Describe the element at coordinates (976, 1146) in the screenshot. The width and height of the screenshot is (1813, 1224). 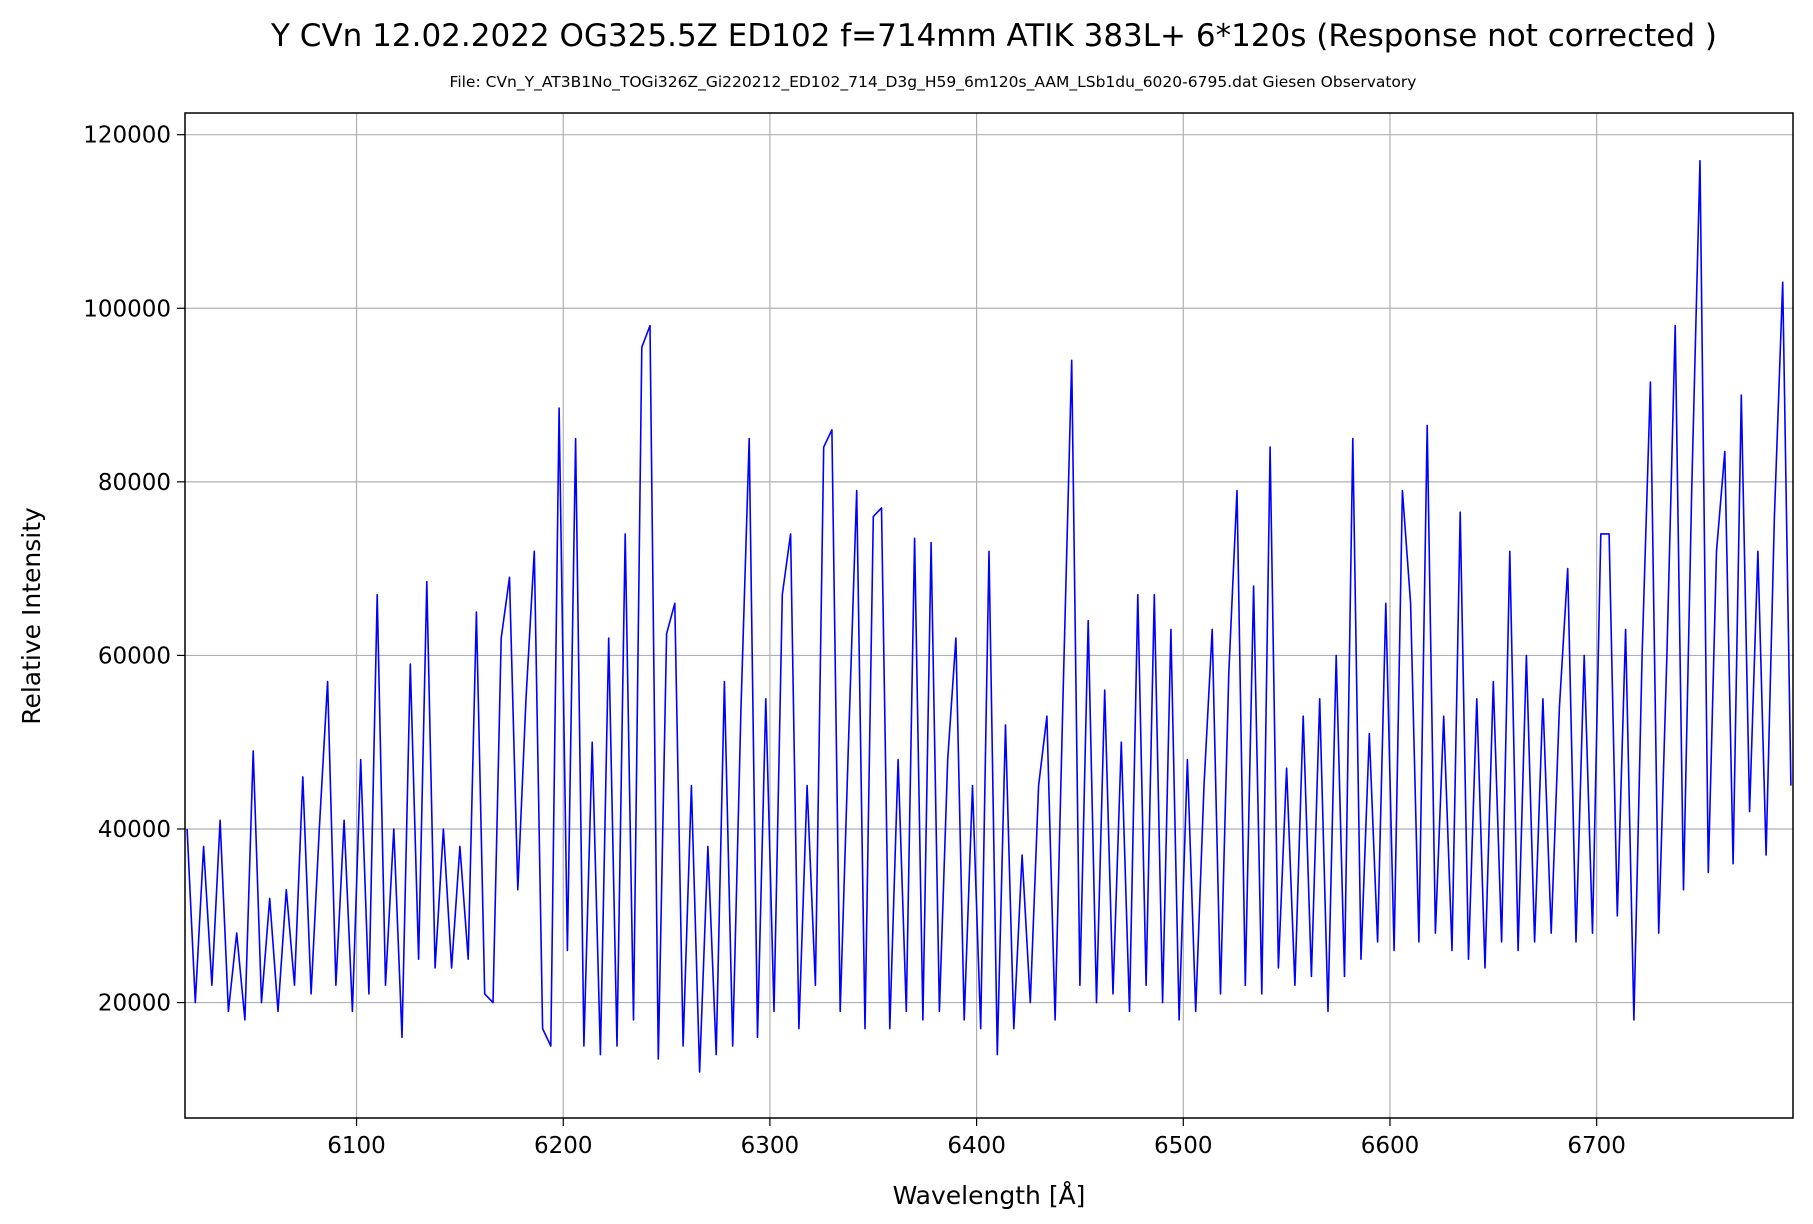
I see `x-tick-label: 6400` at that location.